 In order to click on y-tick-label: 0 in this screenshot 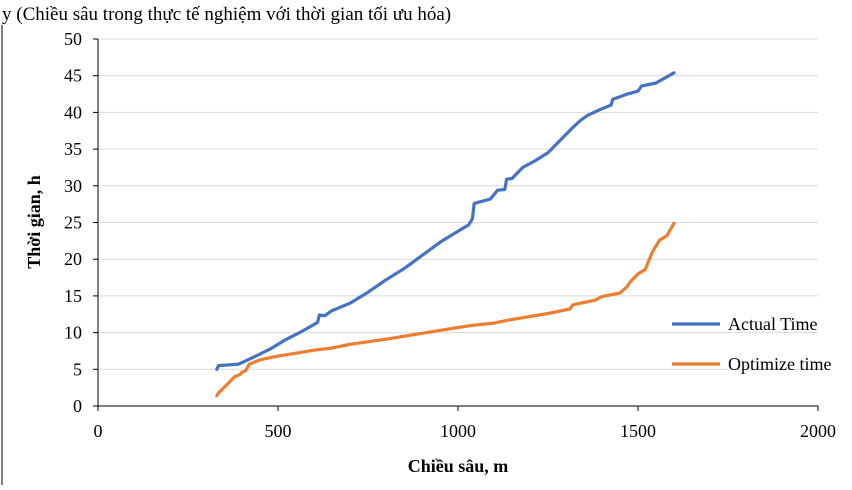, I will do `click(77, 406)`.